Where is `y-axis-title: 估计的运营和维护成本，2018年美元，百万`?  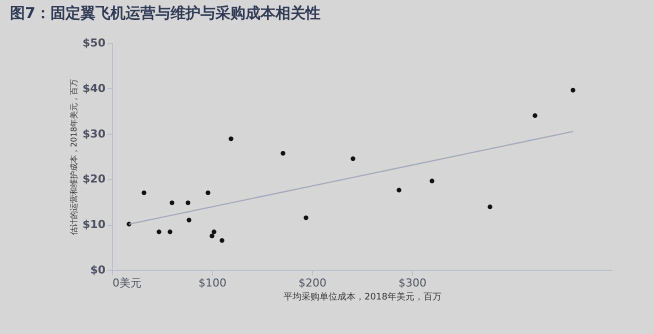 y-axis-title: 估计的运营和维护成本，2018年美元，百万 is located at coordinates (74, 157).